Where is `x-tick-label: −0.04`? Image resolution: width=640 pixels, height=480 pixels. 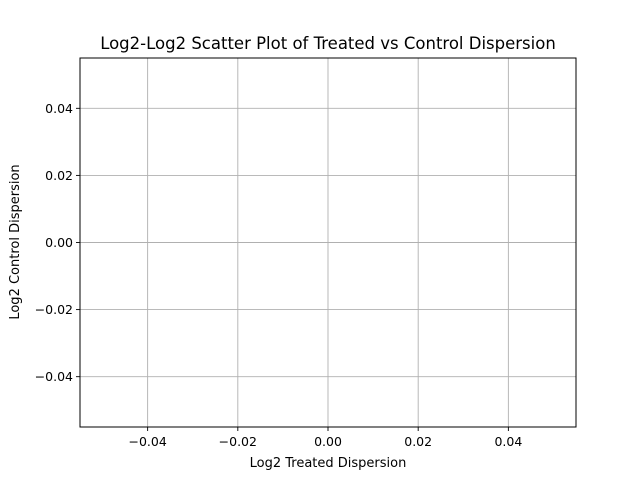 x-tick-label: −0.04 is located at coordinates (147, 441).